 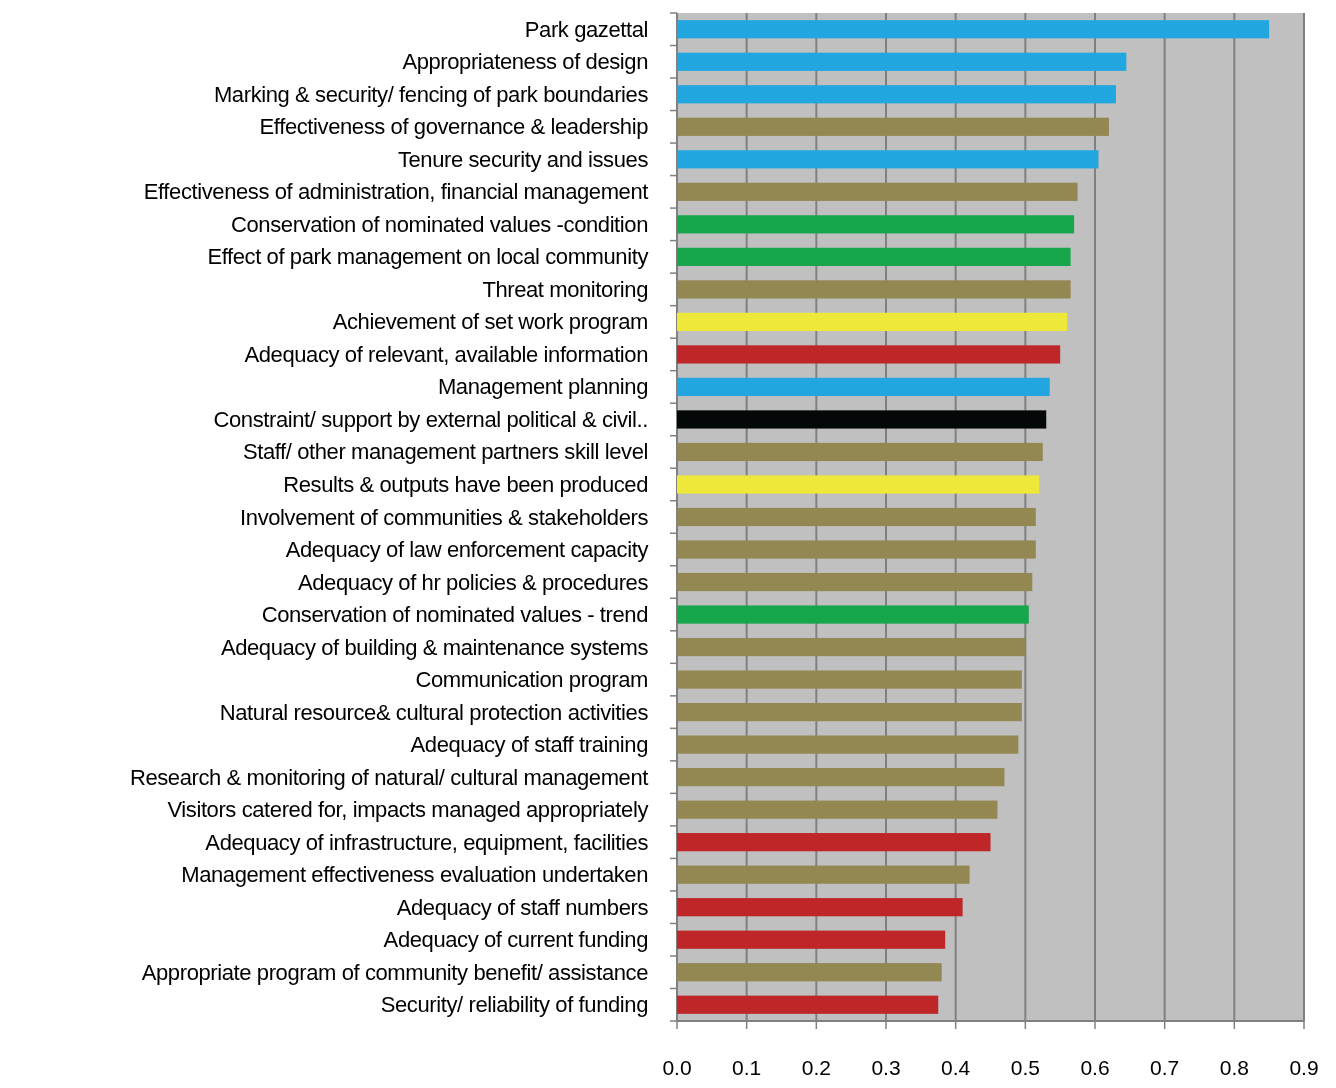 What do you see at coordinates (747, 1067) in the screenshot?
I see `x-tick-label: 0.1` at bounding box center [747, 1067].